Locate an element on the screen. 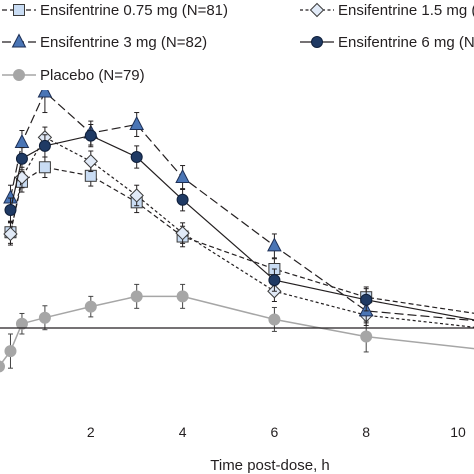  legend-label: Ensifentrine 6 mg (N=78) is located at coordinates (406, 42).